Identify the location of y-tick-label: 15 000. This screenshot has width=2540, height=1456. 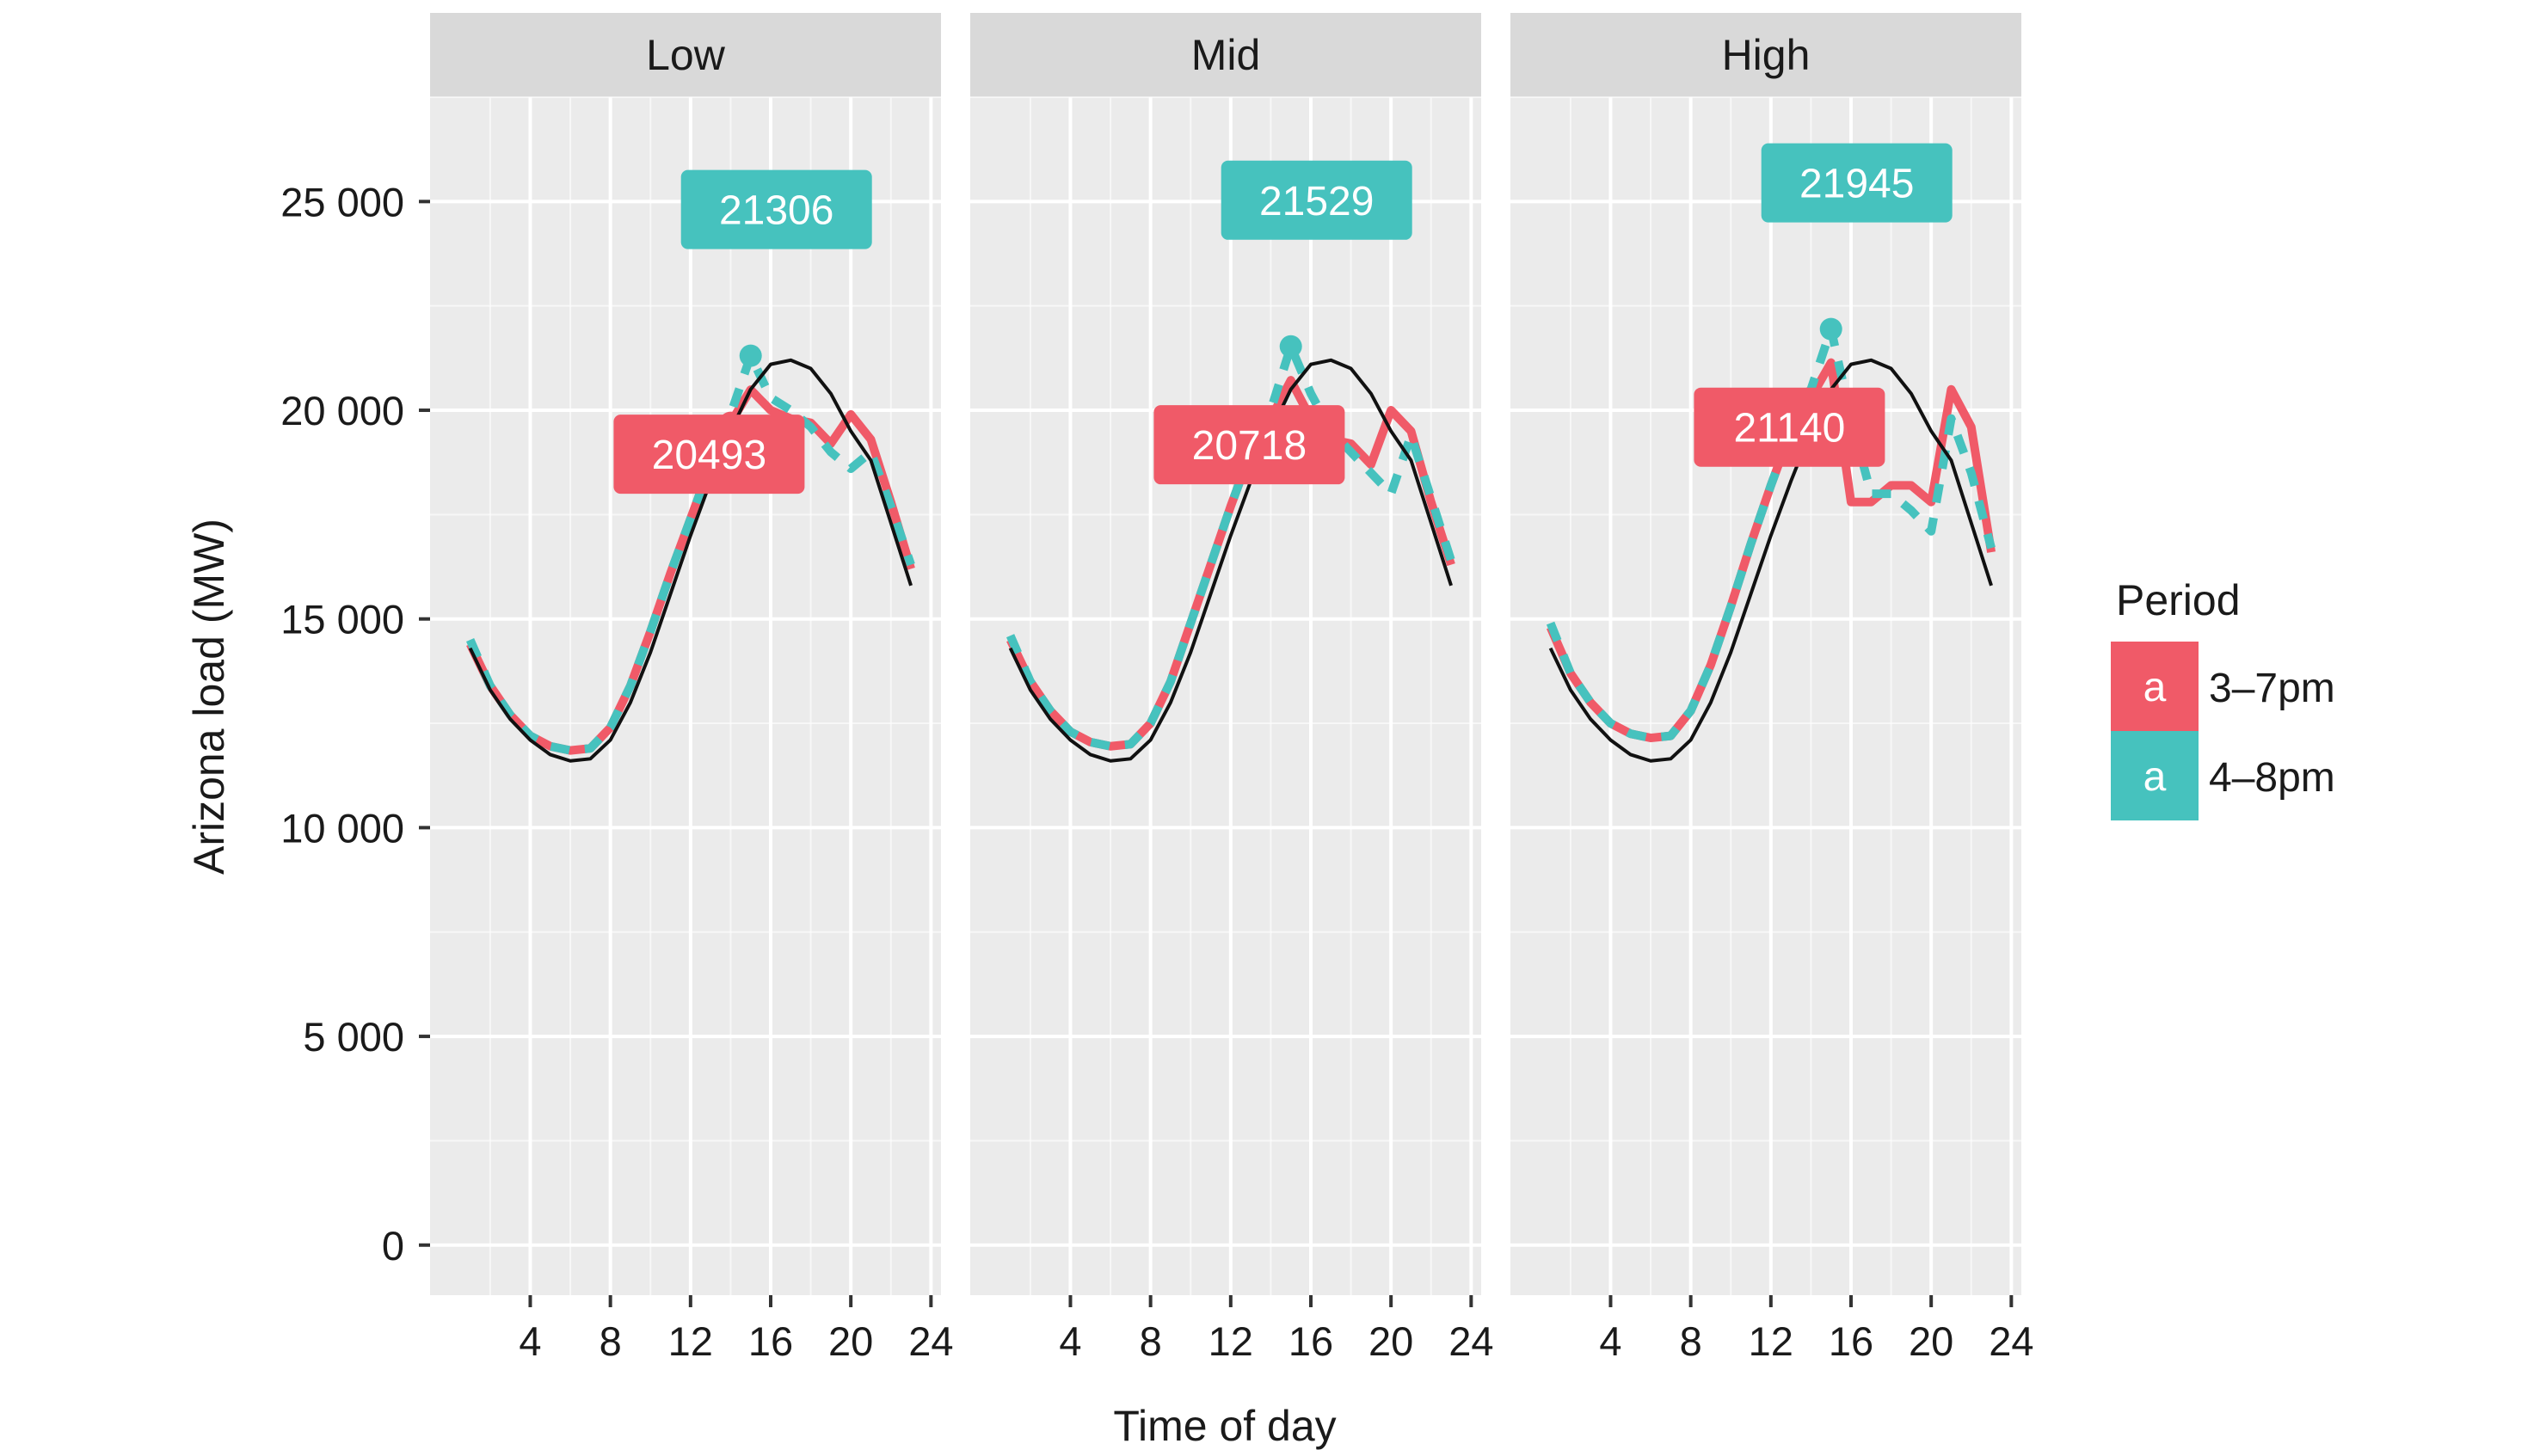
(342, 620).